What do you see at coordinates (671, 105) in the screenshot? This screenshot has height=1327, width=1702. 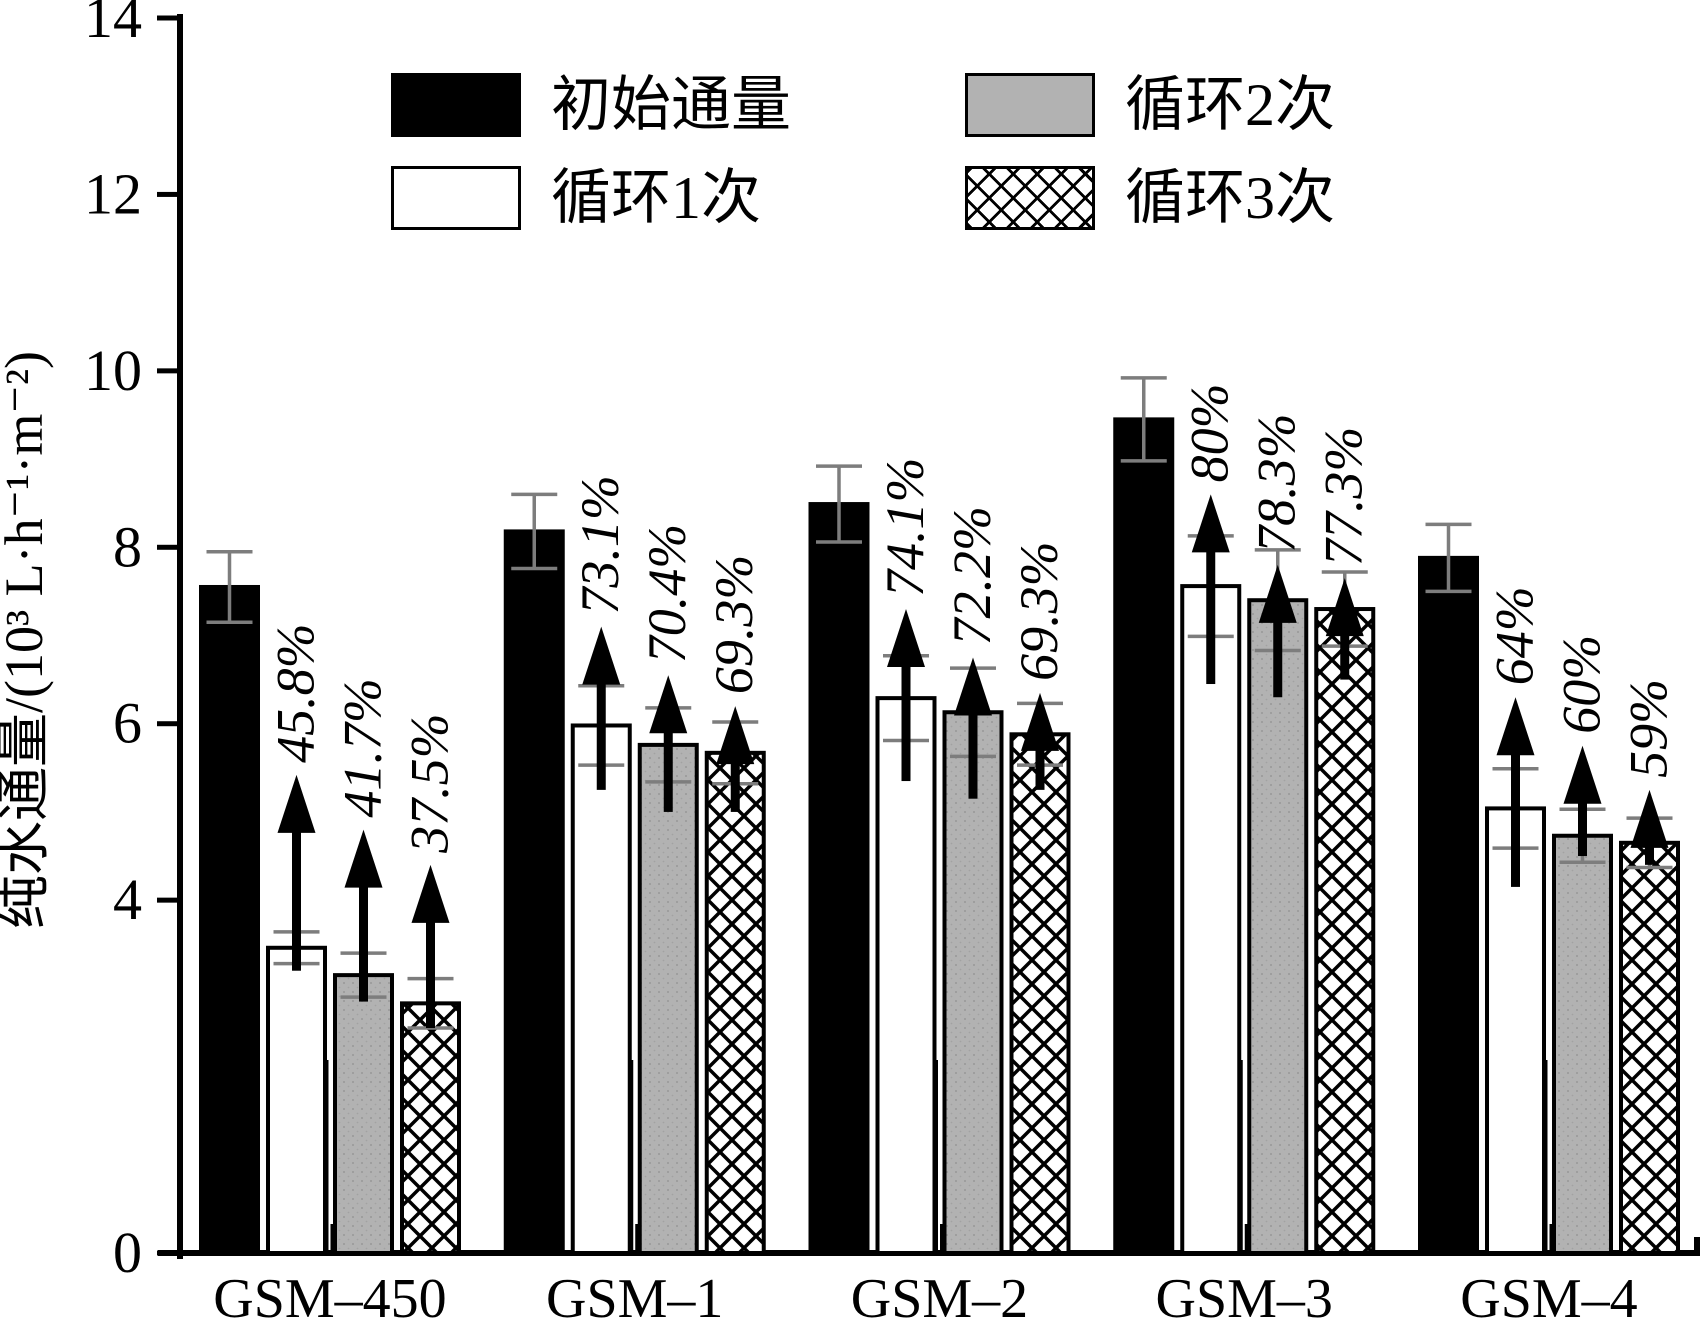 I see `legend-label-initial-flux: 初始通量` at bounding box center [671, 105].